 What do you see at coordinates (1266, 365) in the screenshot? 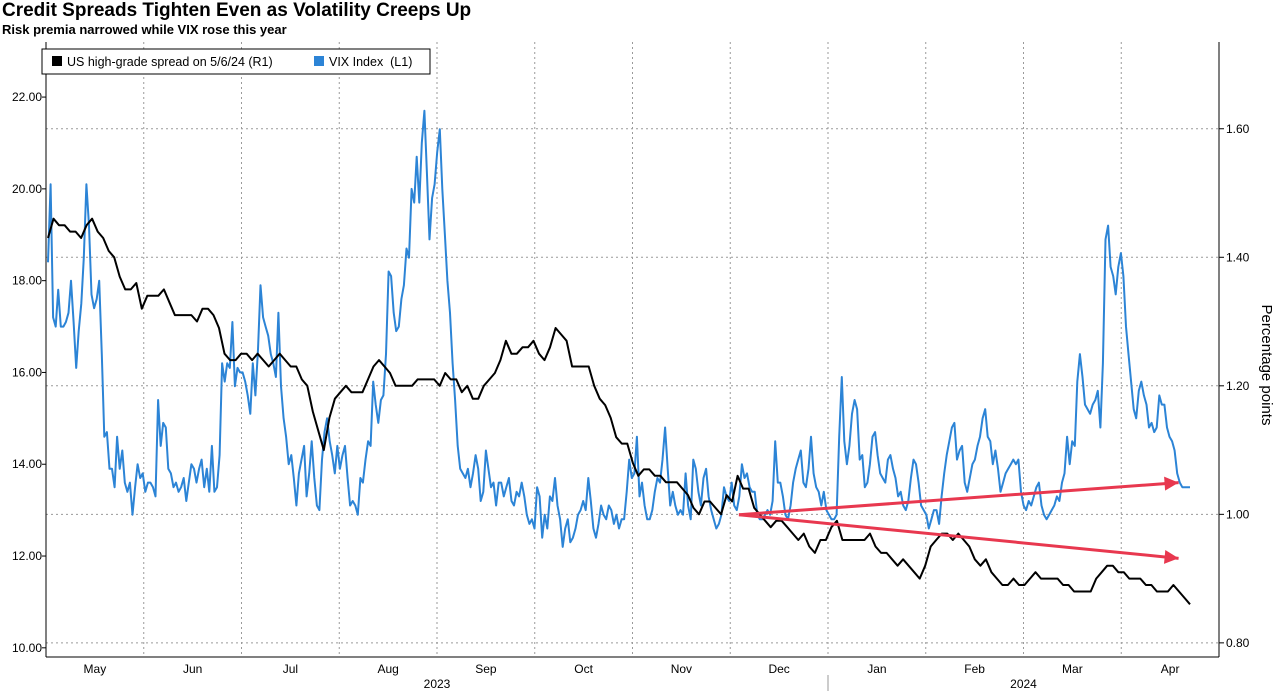
I see `right-axis-label: Percentage points` at bounding box center [1266, 365].